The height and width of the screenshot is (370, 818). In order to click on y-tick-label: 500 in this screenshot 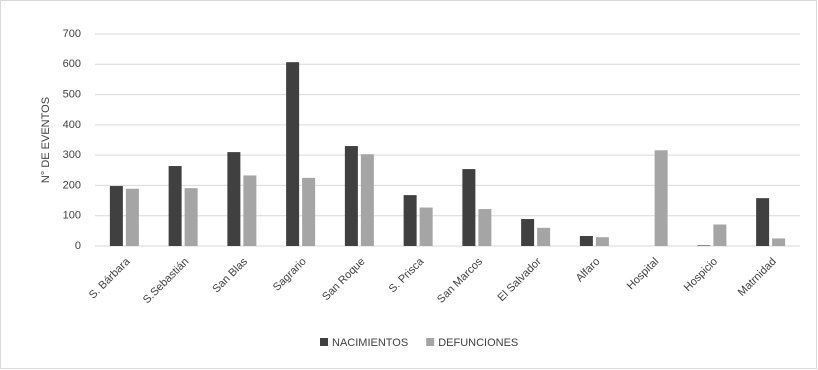, I will do `click(72, 94)`.